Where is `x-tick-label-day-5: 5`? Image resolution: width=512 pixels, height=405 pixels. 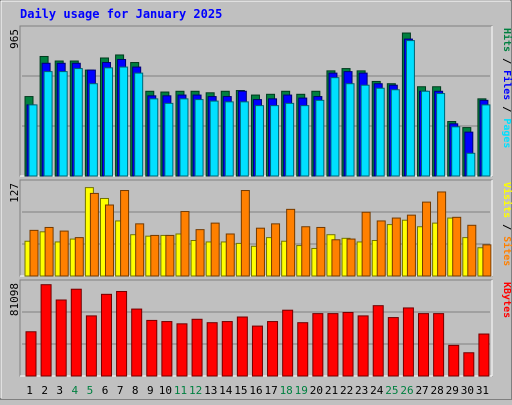 x-tick-label-day-5: 5 is located at coordinates (90, 390).